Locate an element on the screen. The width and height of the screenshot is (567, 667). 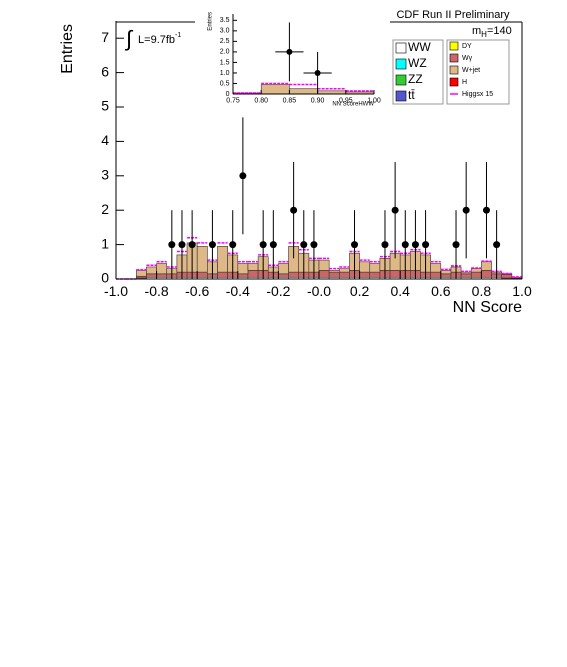
y-tick-label: 1.5 is located at coordinates (225, 62).